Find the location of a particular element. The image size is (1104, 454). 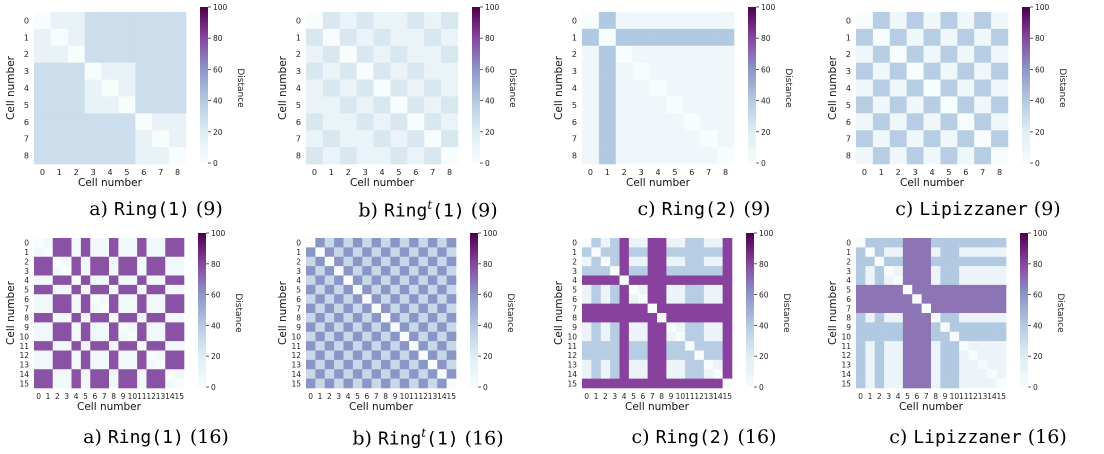

colorbar-tick-label: 80 is located at coordinates (216, 264).